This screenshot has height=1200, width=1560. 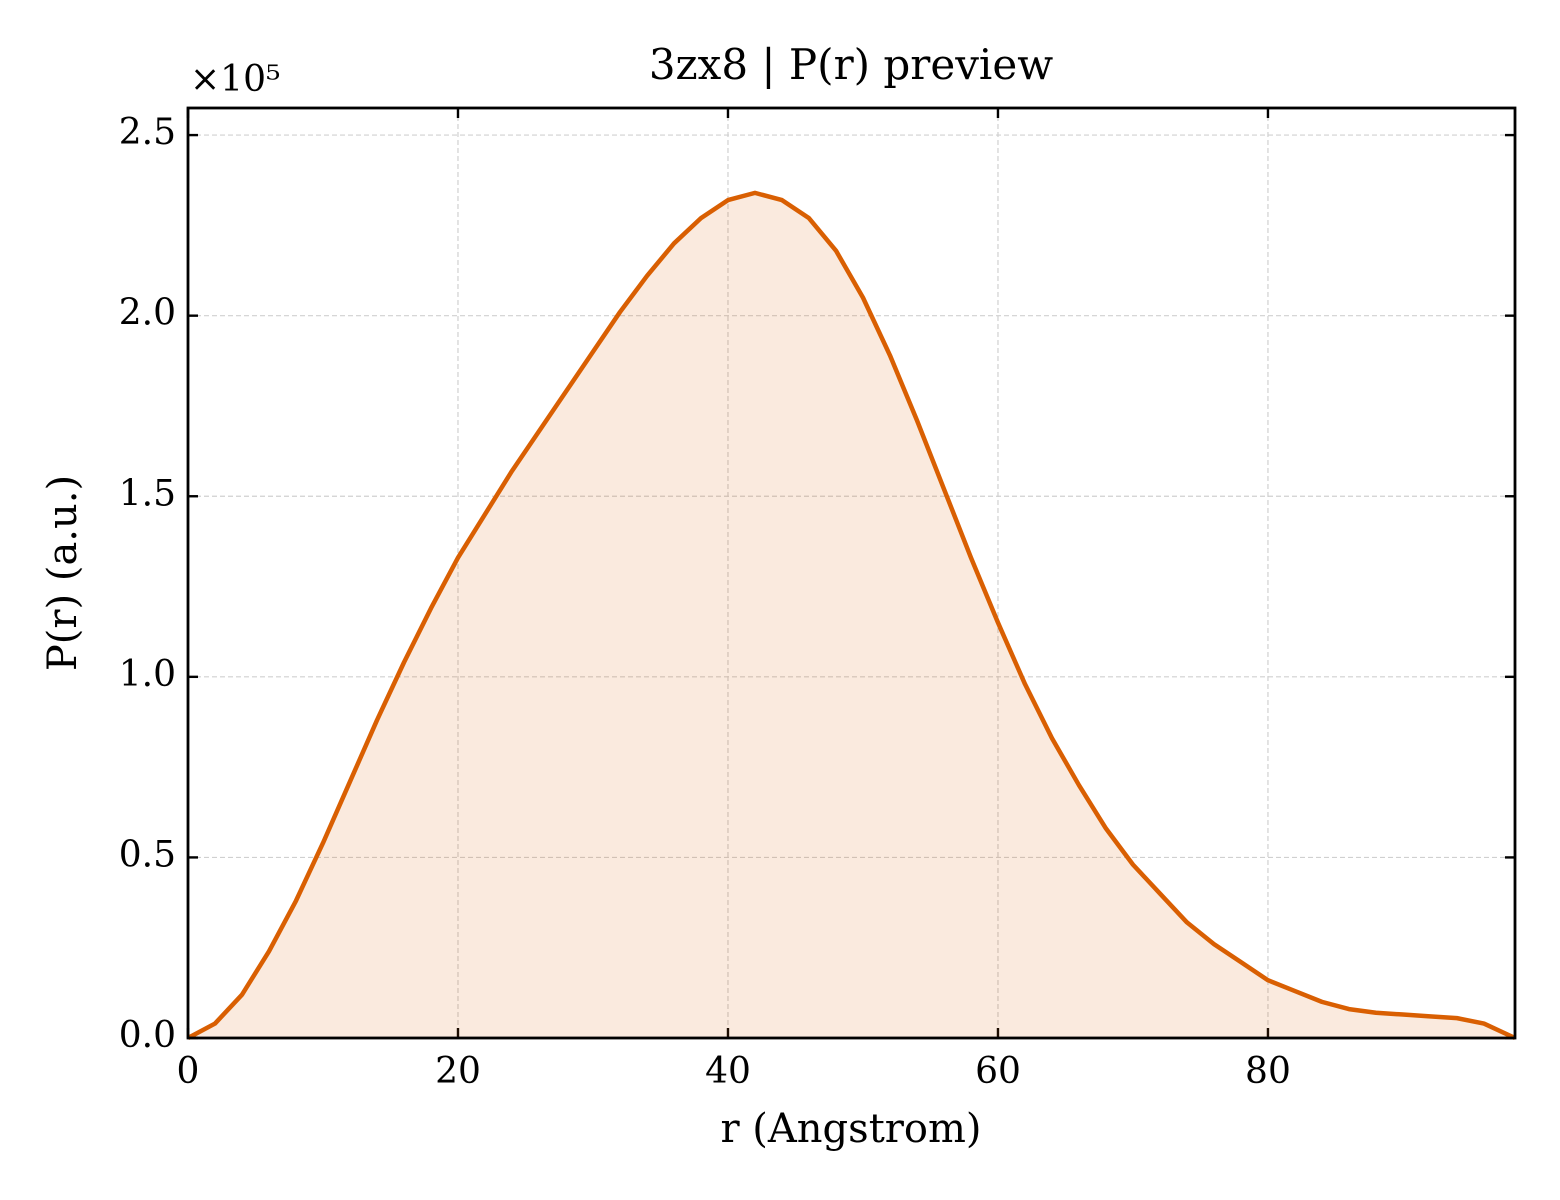 What do you see at coordinates (147, 674) in the screenshot?
I see `y-tick-label: 1.0` at bounding box center [147, 674].